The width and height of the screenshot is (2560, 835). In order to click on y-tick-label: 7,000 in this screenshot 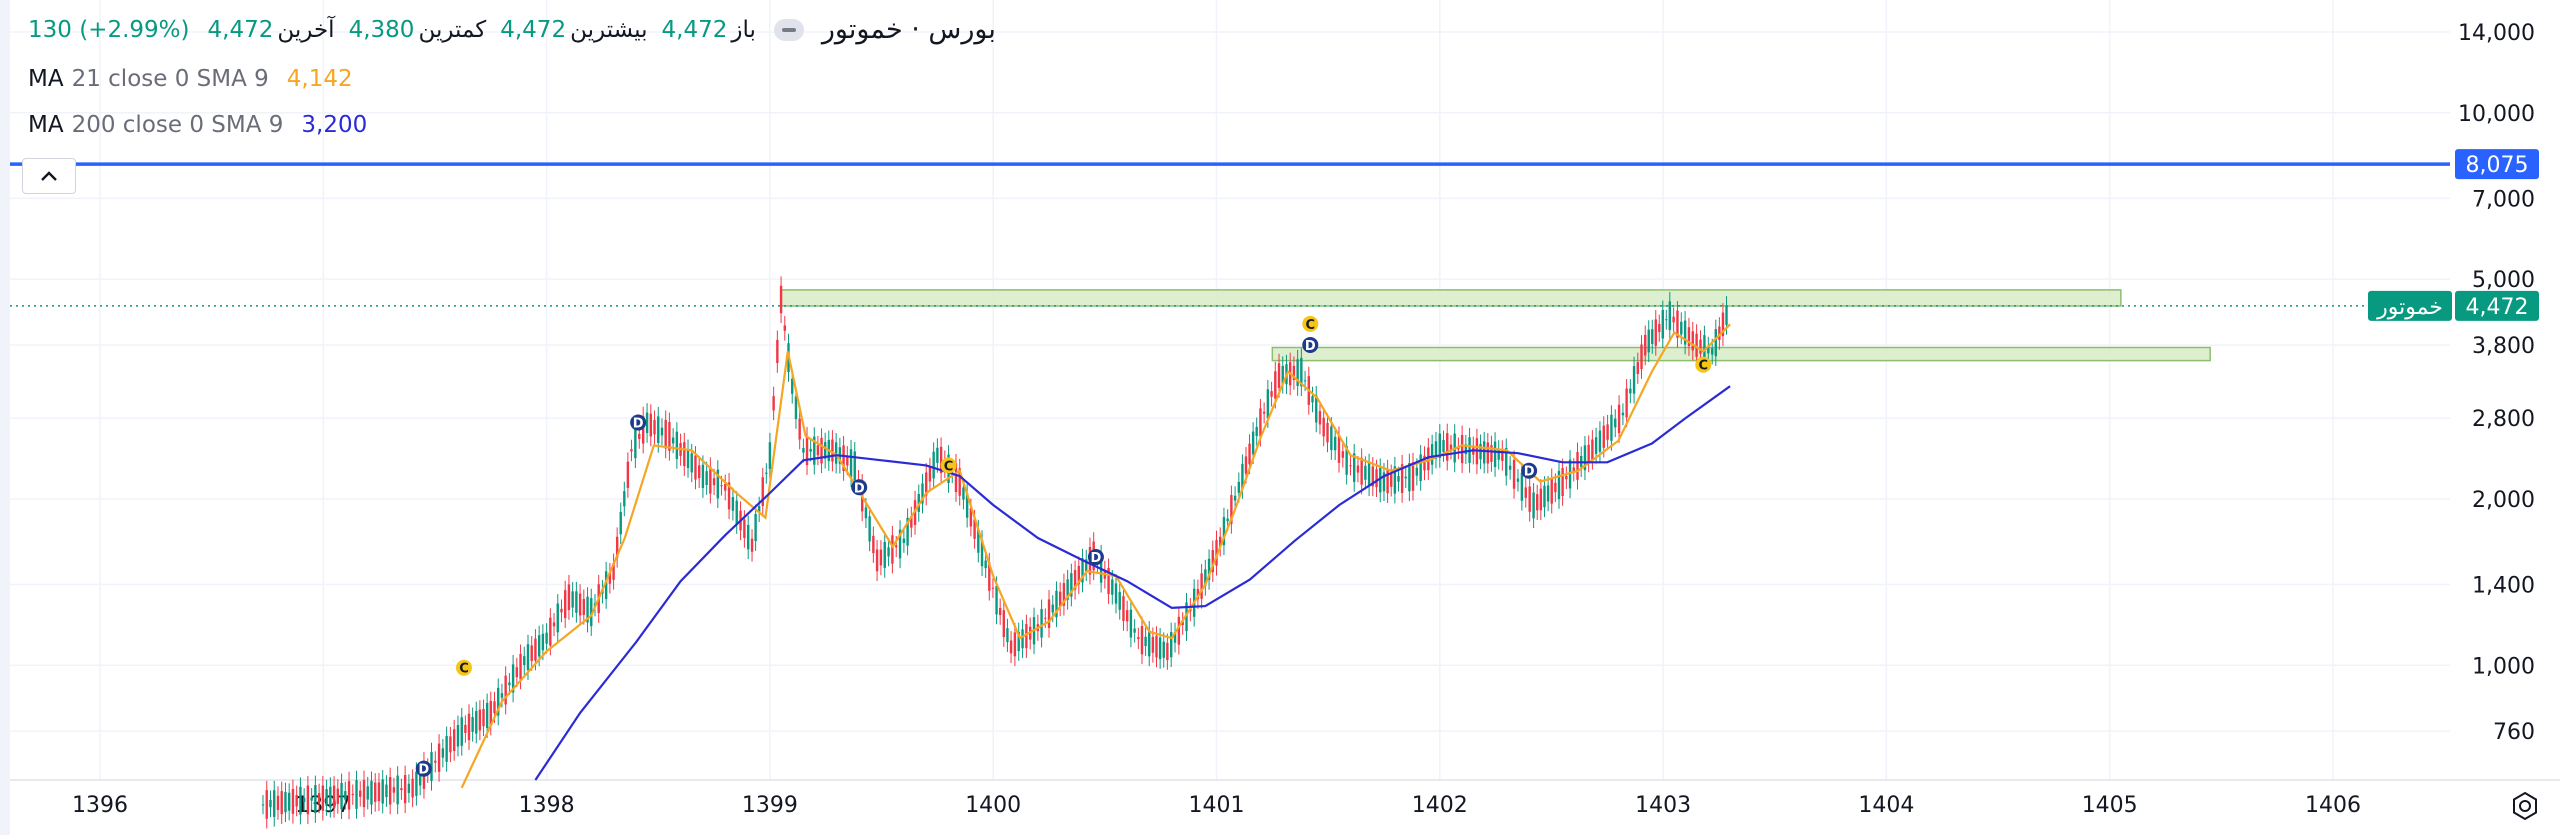, I will do `click(2503, 199)`.